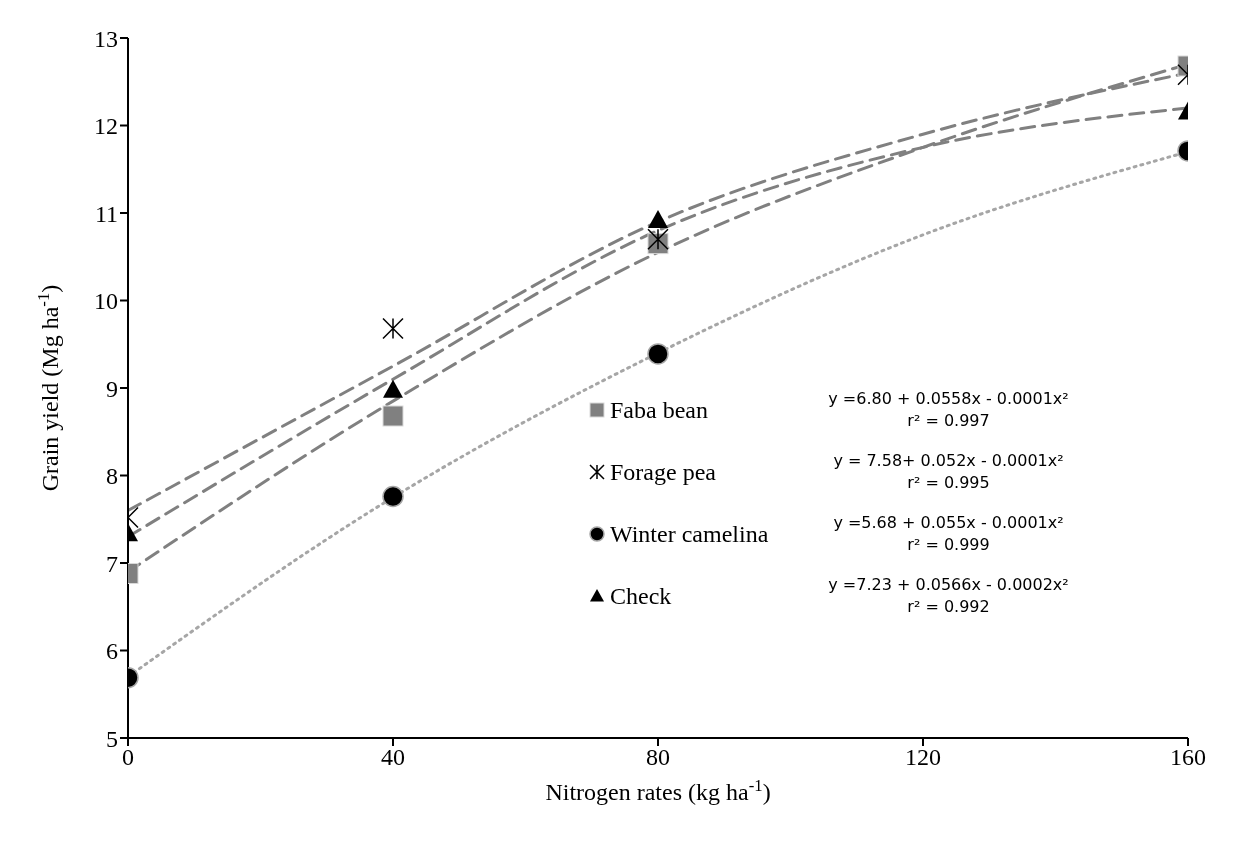 The width and height of the screenshot is (1248, 841). I want to click on y-tick-label: 9, so click(112, 388).